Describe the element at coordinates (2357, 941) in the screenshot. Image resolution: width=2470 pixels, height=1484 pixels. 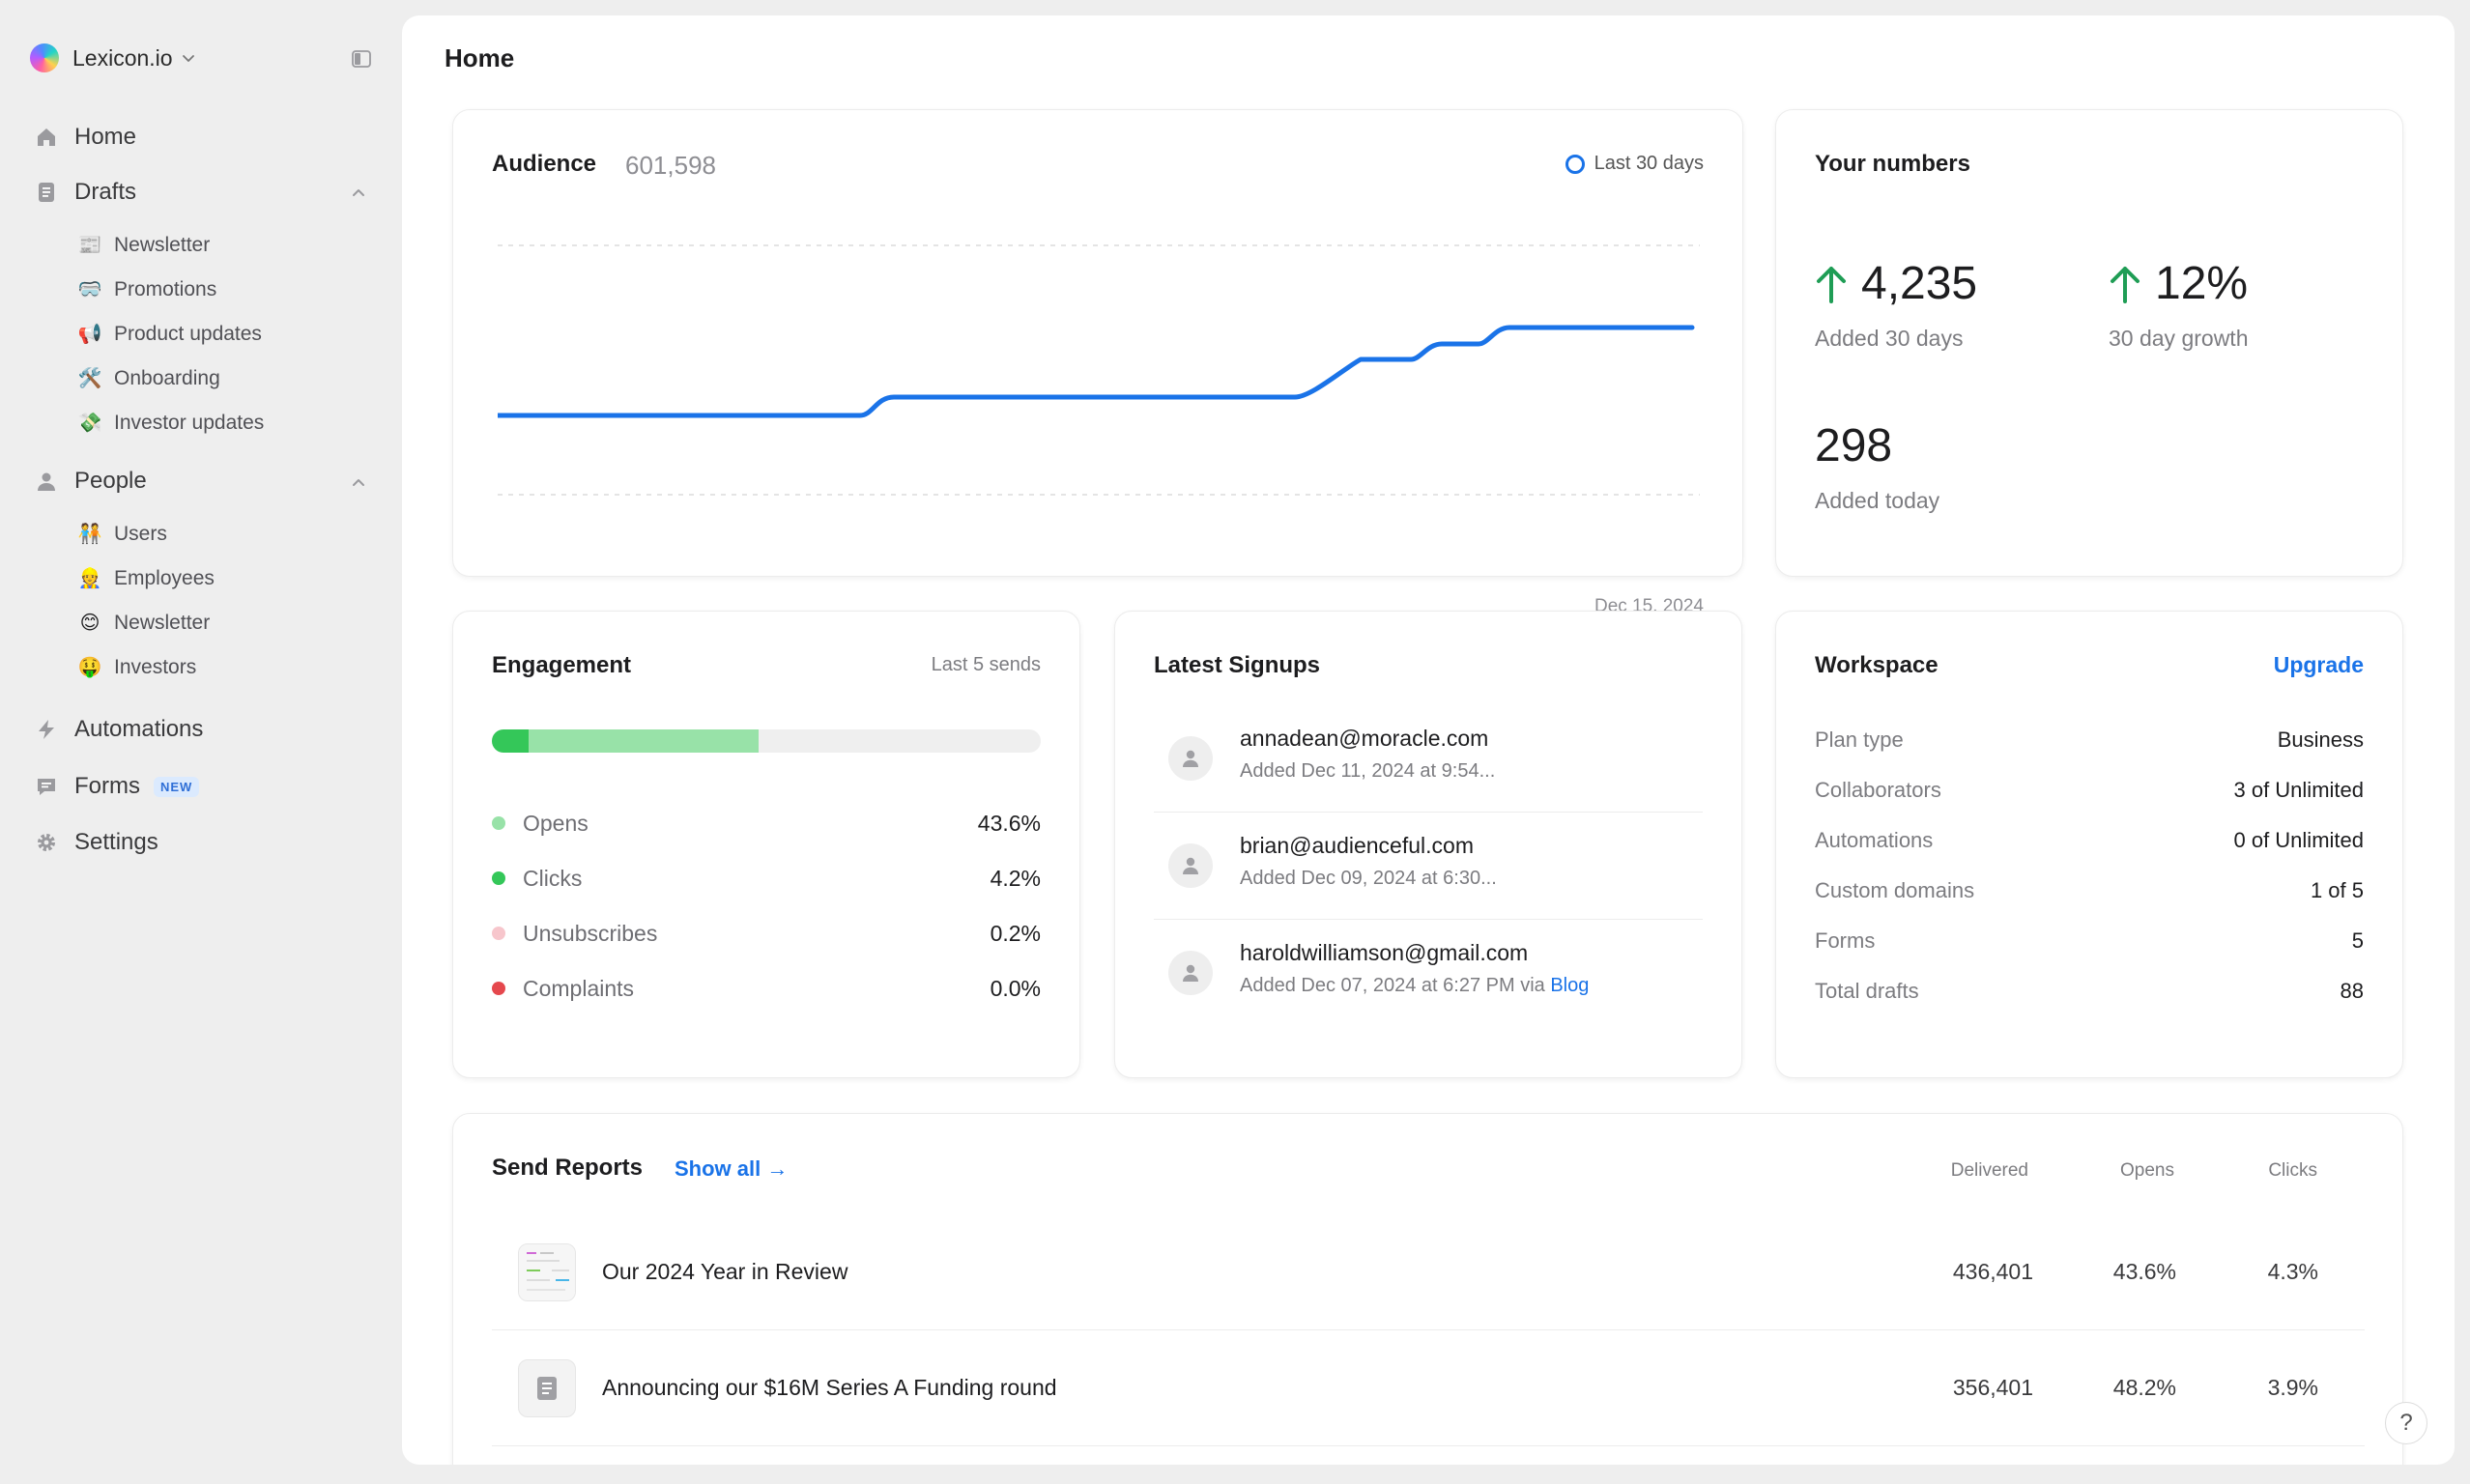
I see `workspace-value: 5` at that location.